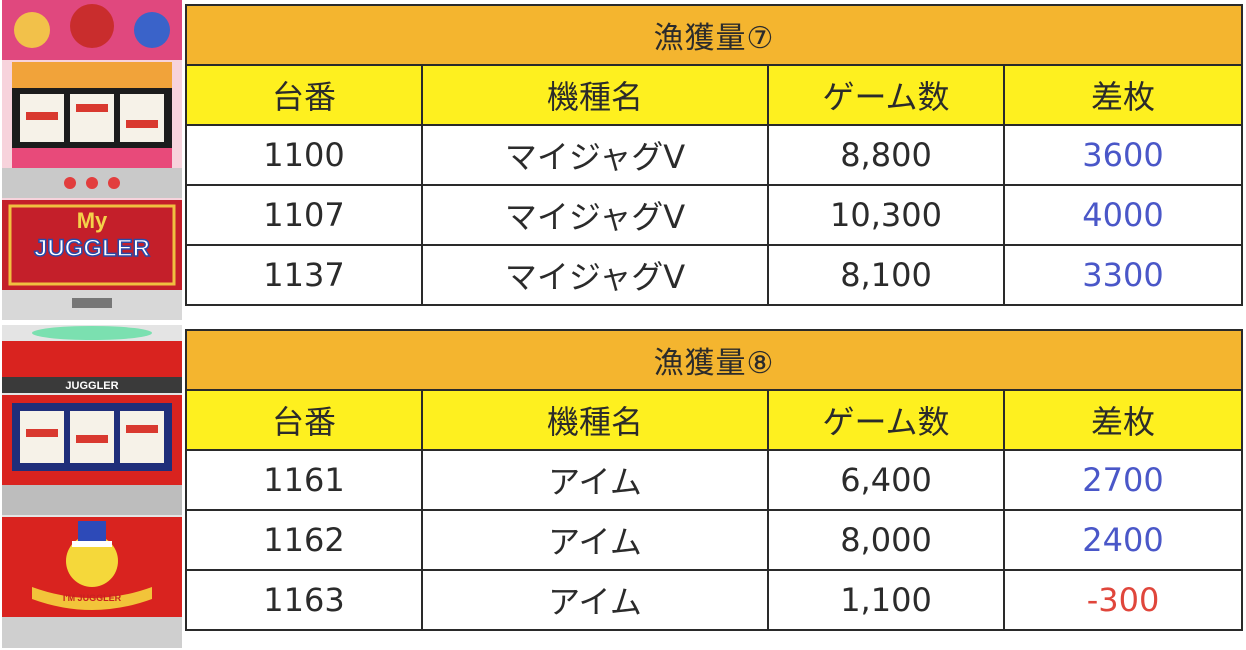  I want to click on machine1-logo-my: My, so click(92, 220).